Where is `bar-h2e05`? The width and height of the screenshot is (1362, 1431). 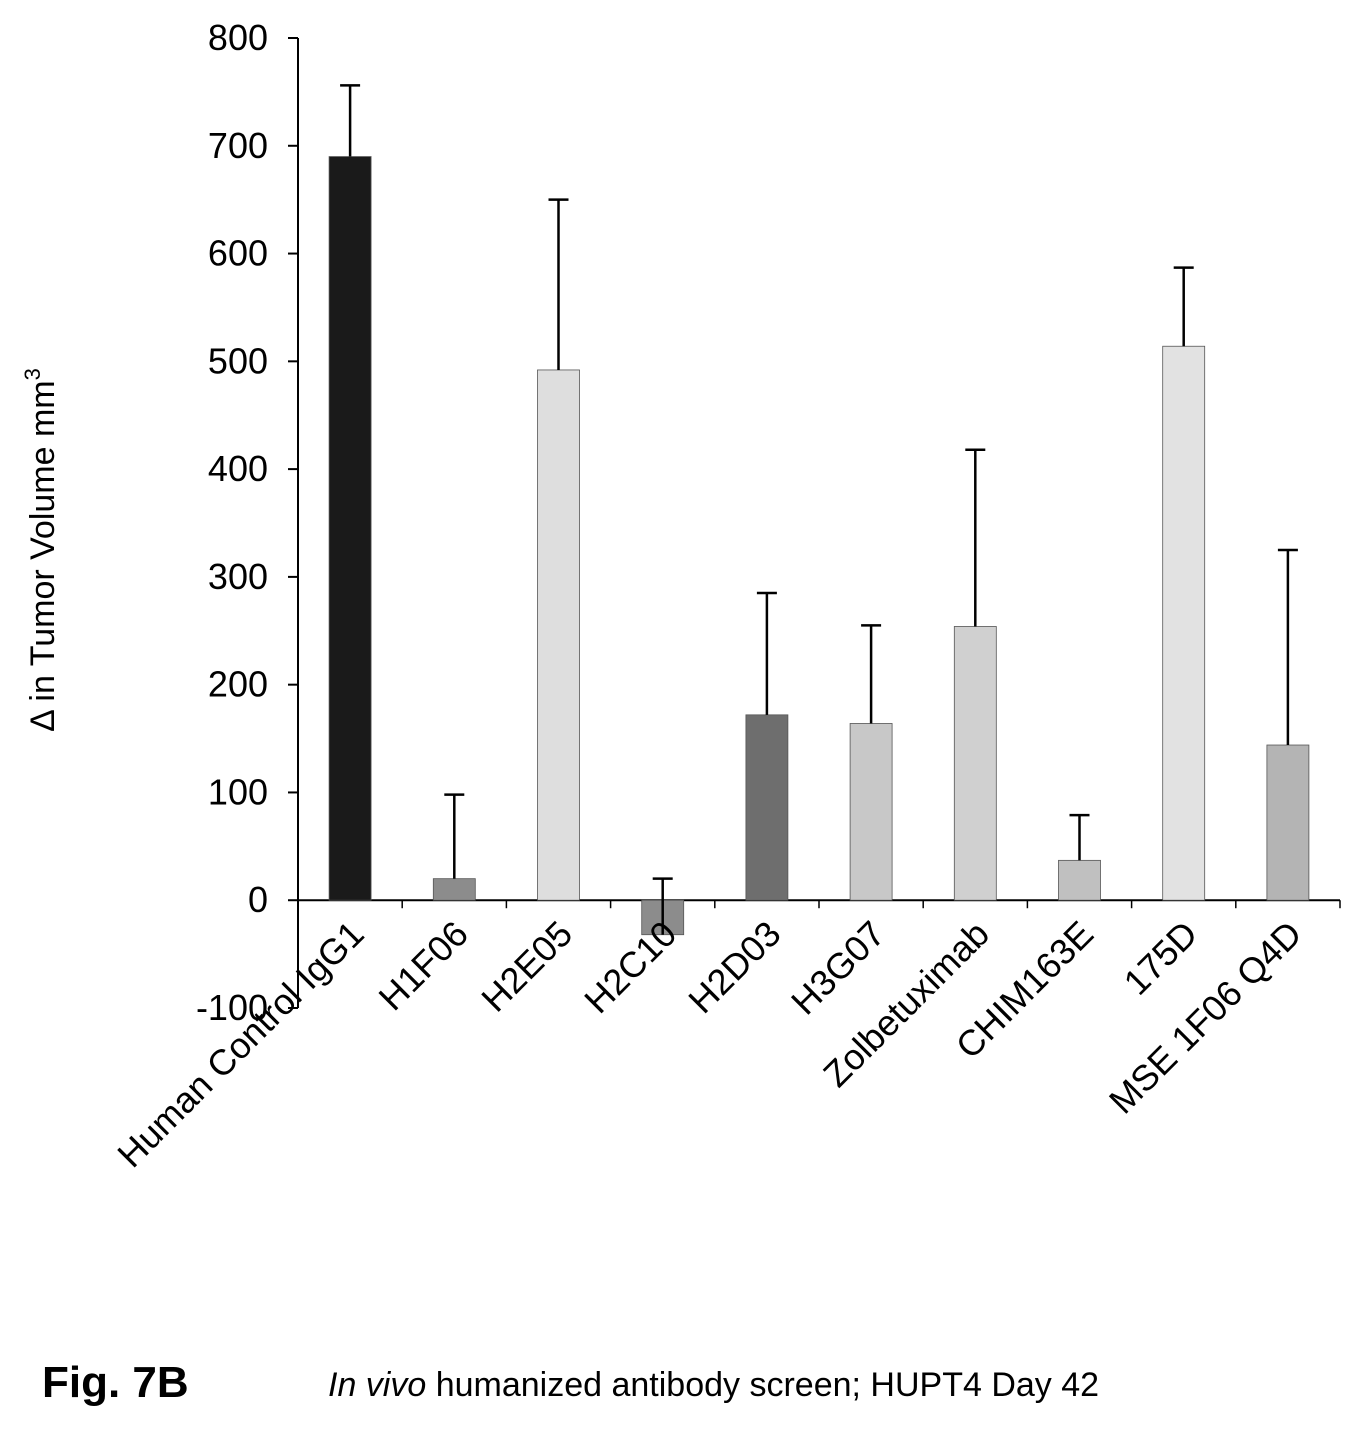 bar-h2e05 is located at coordinates (558, 635).